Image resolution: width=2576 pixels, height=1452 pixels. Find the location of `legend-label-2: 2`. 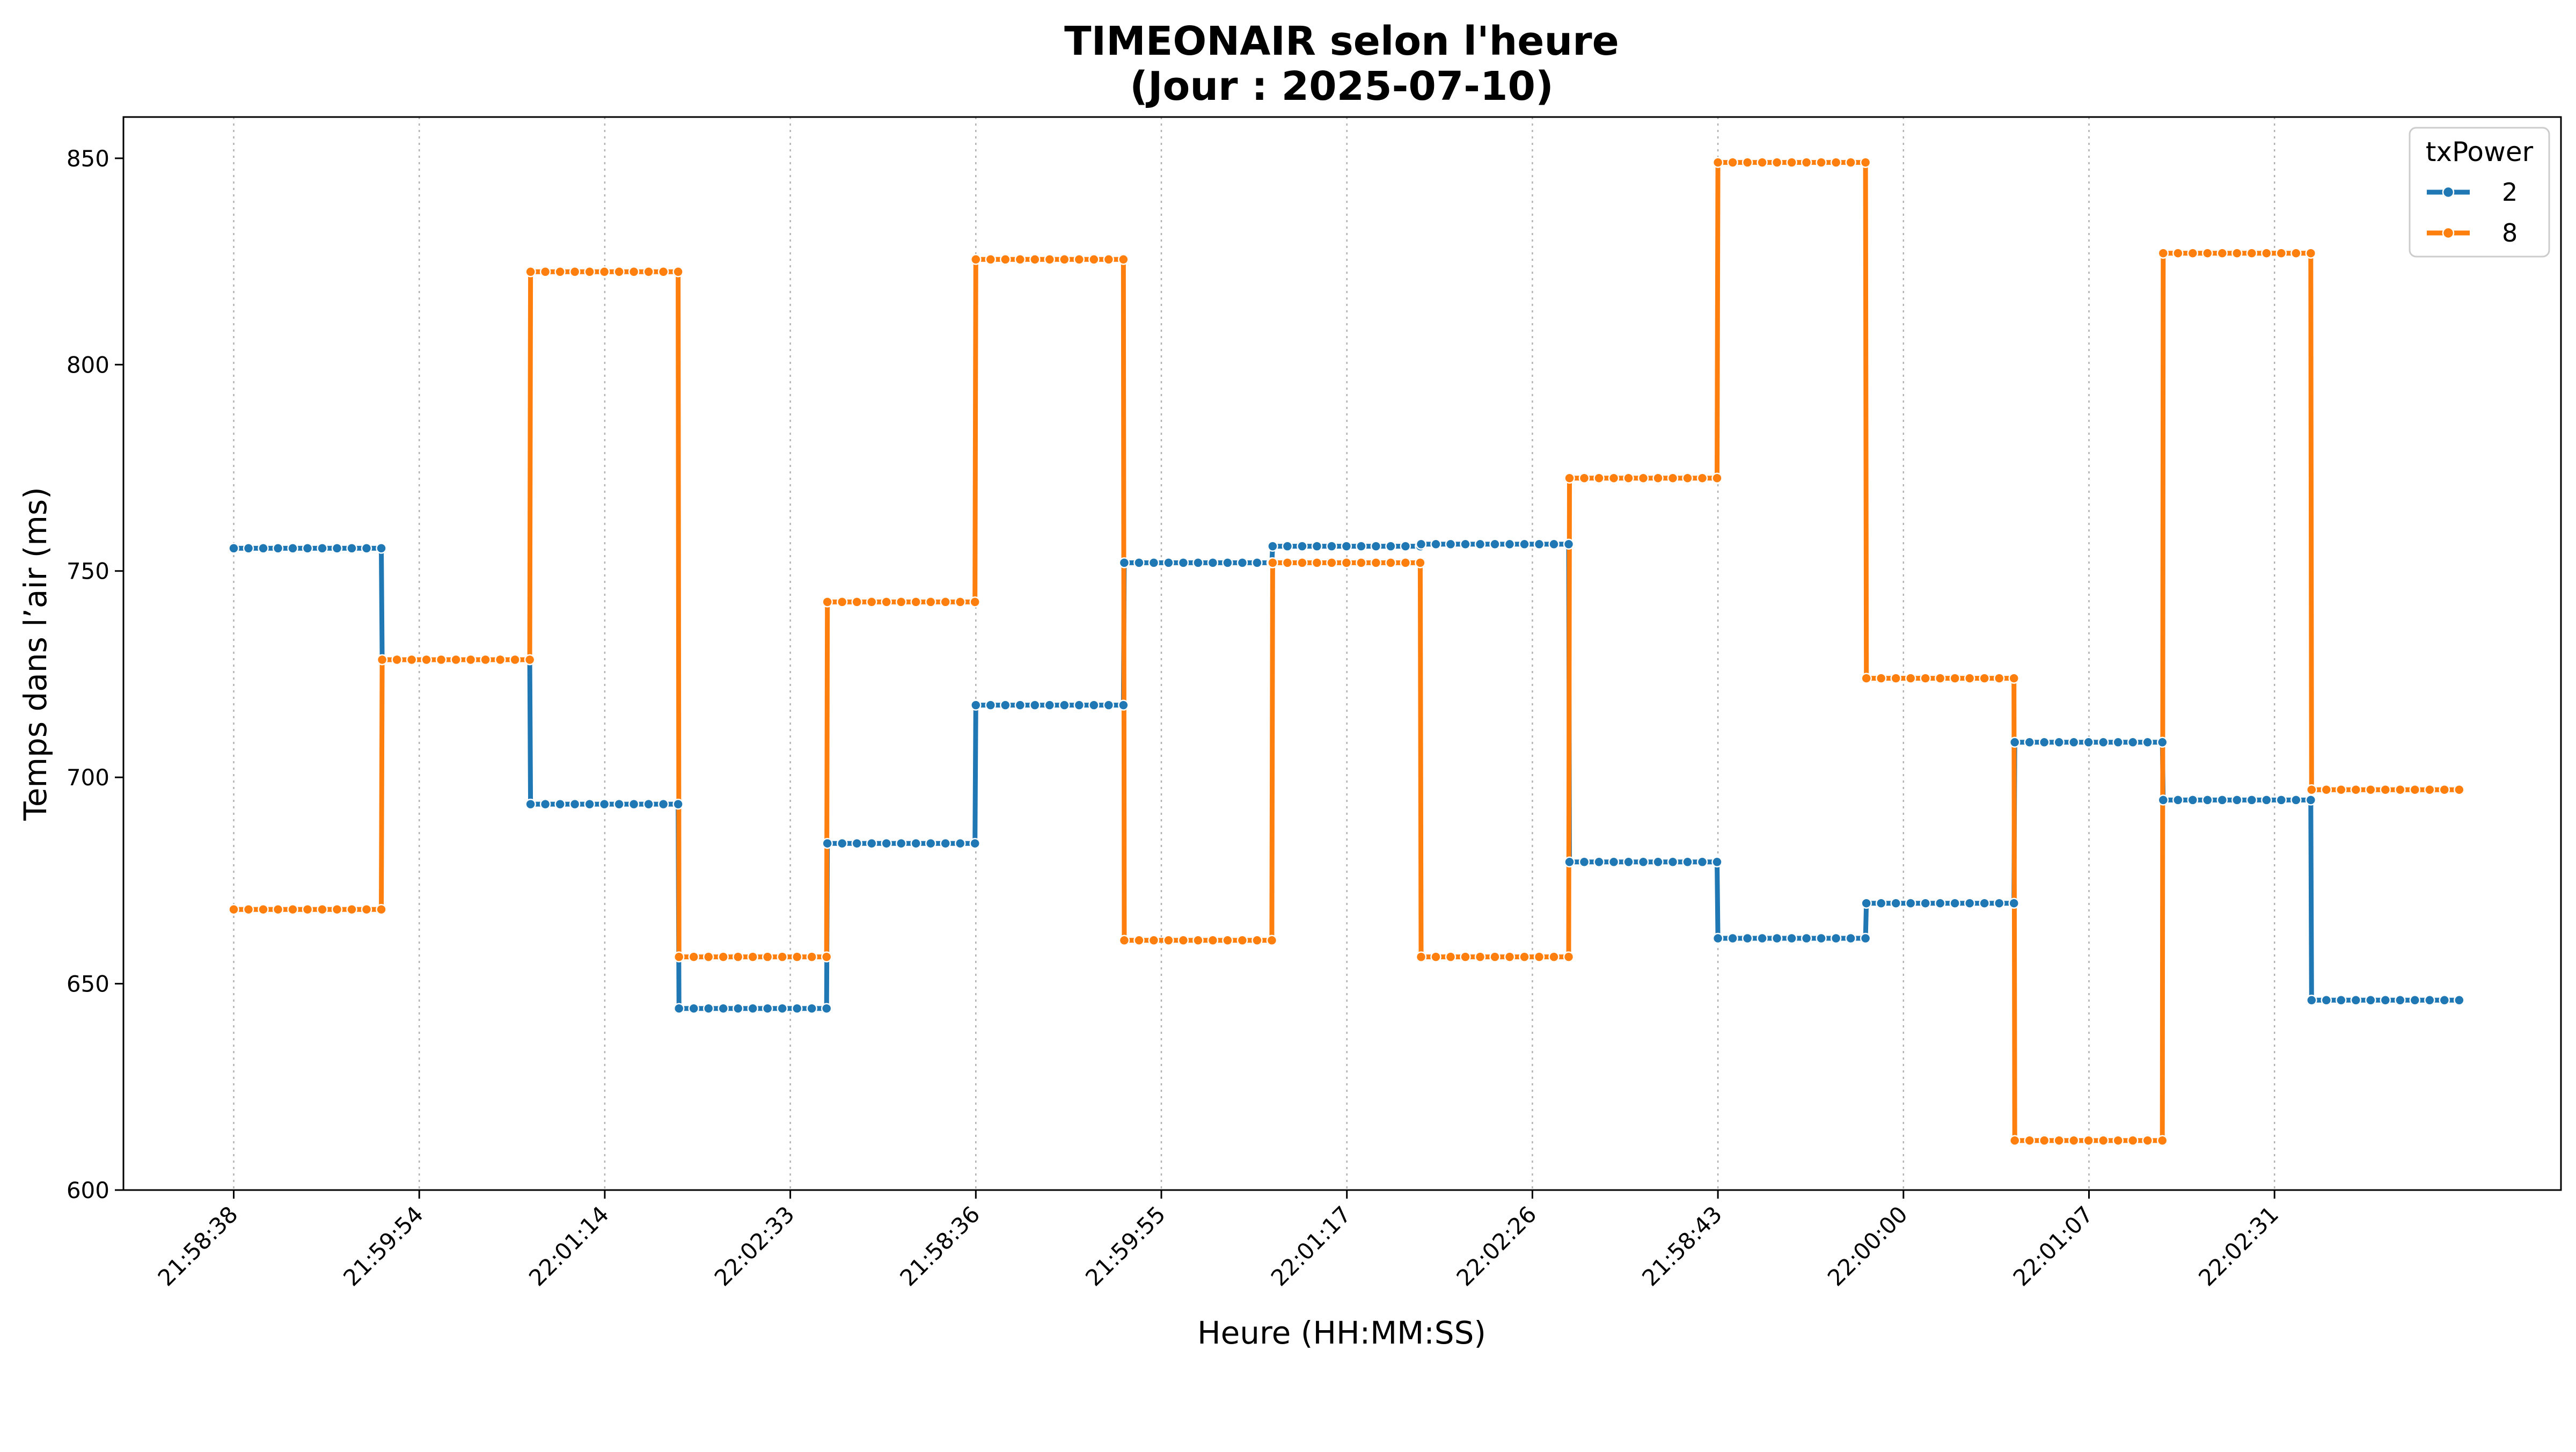

legend-label-2: 2 is located at coordinates (2510, 192).